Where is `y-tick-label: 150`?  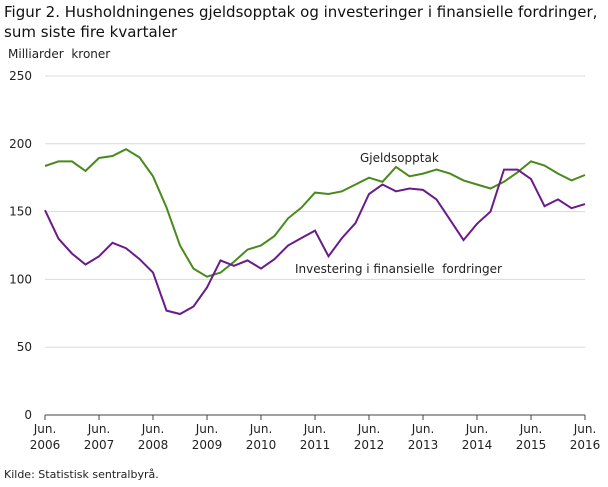
y-tick-label: 150 is located at coordinates (20, 212).